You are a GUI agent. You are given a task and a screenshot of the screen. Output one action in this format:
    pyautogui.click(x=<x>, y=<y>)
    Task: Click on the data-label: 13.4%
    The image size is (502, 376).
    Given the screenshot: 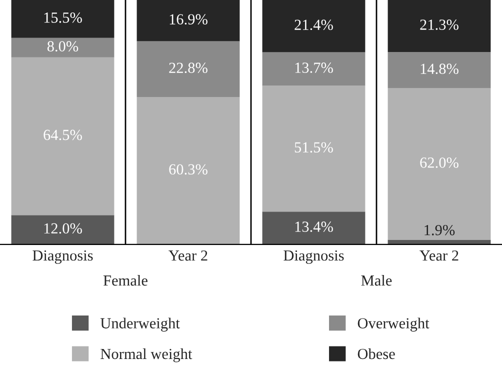 What is the action you would take?
    pyautogui.click(x=314, y=227)
    